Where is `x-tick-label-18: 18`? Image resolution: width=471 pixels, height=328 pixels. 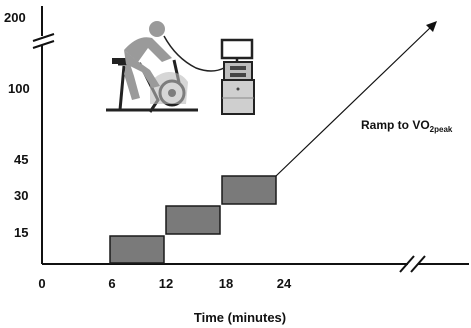 x-tick-label-18: 18 is located at coordinates (226, 283).